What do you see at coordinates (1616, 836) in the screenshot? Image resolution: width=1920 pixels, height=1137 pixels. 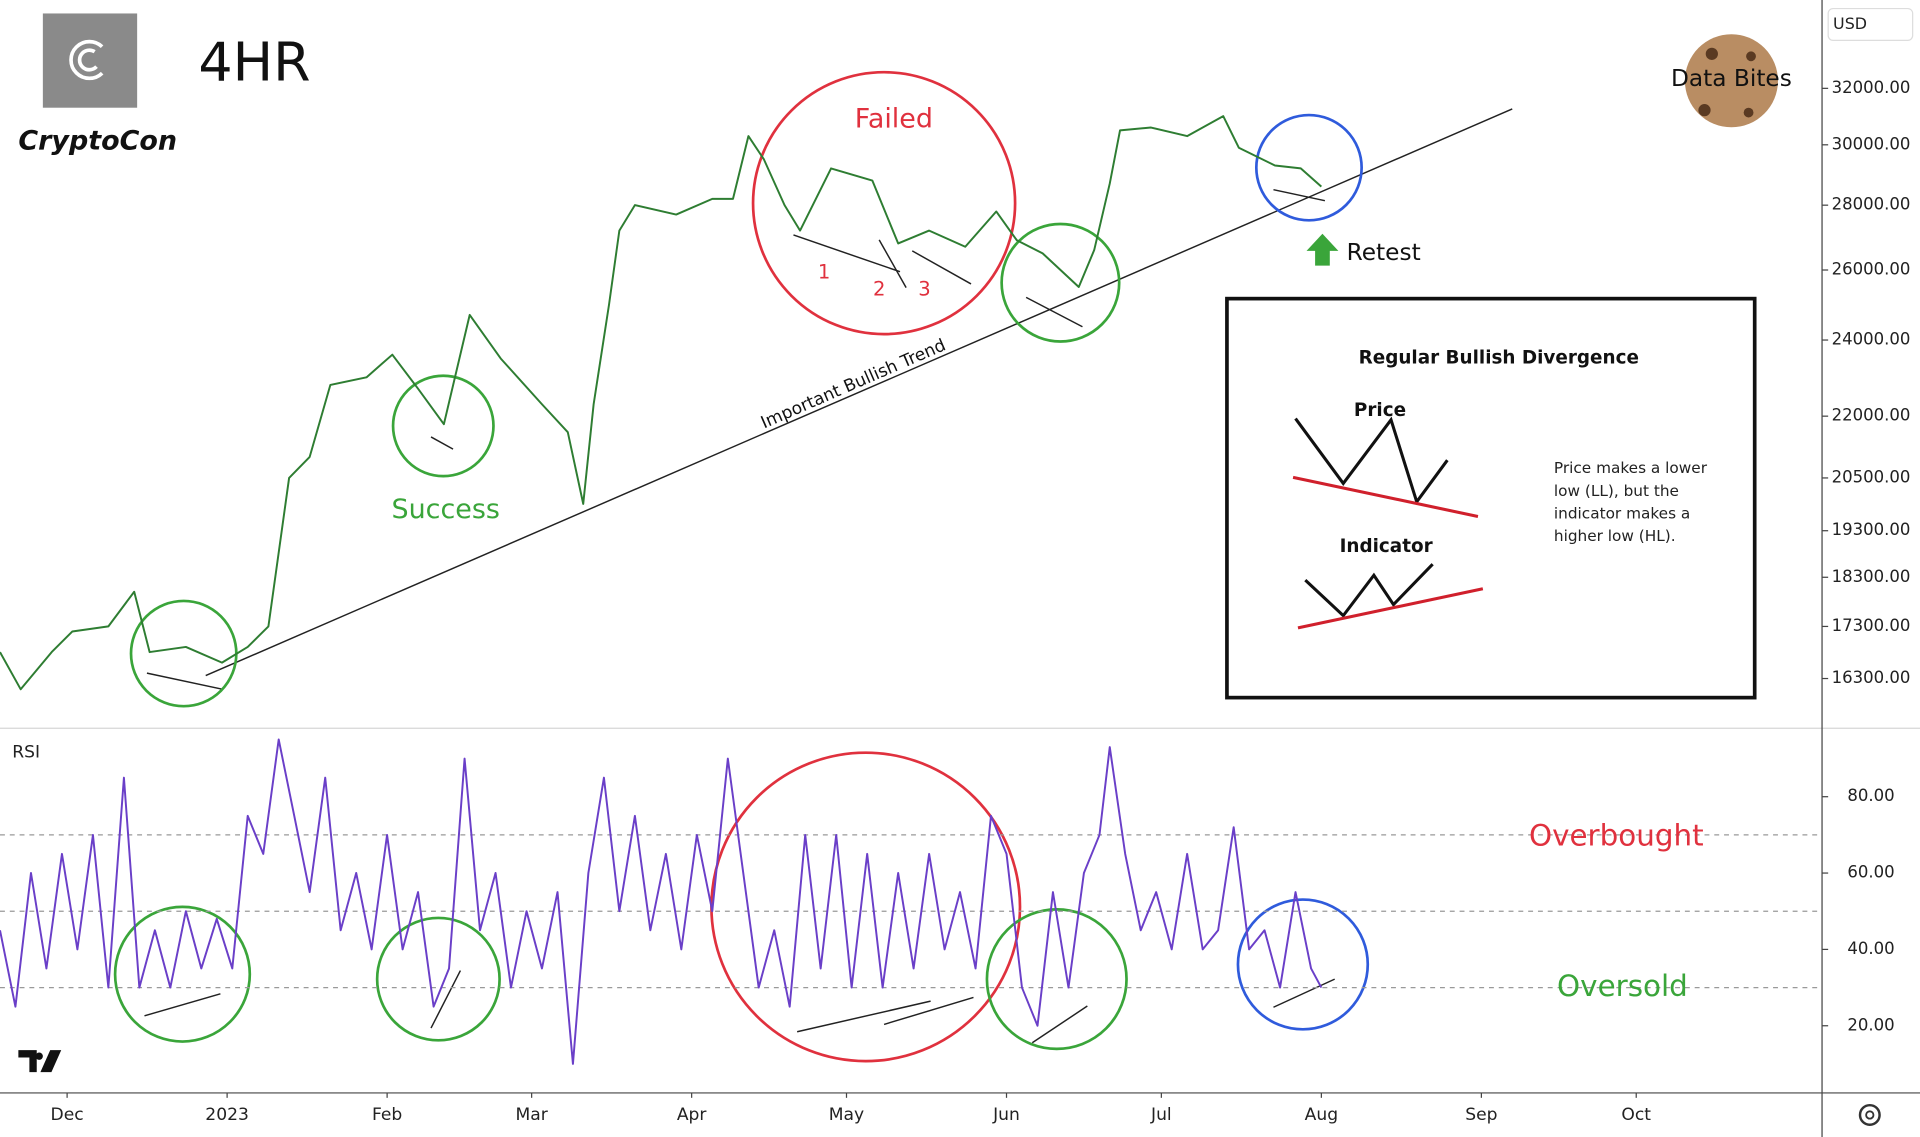 I see `annotation: Overbought` at bounding box center [1616, 836].